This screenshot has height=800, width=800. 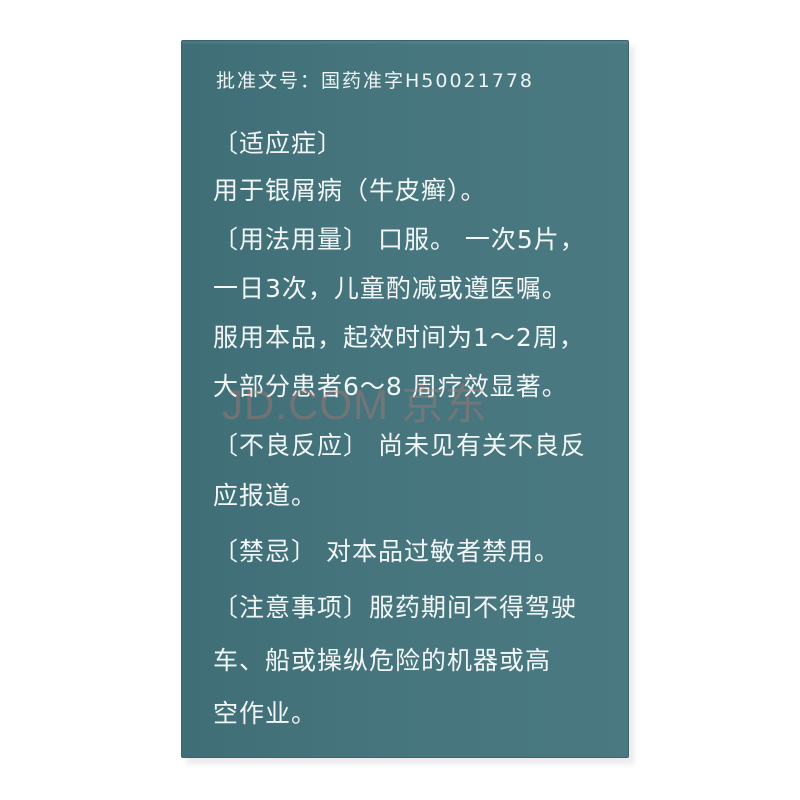 I want to click on precautions-line-2: 车、船或操纵危险的机器或高, so click(x=382, y=660).